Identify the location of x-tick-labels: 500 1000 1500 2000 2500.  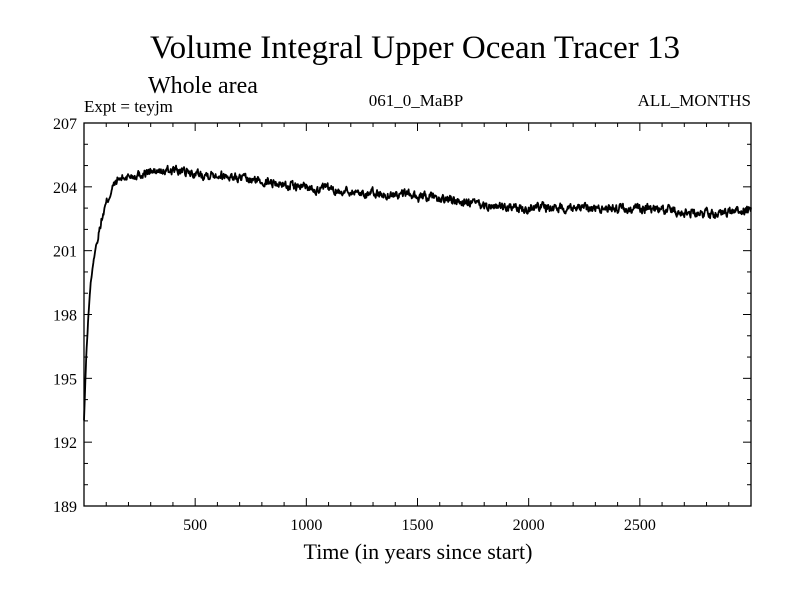
(419, 525).